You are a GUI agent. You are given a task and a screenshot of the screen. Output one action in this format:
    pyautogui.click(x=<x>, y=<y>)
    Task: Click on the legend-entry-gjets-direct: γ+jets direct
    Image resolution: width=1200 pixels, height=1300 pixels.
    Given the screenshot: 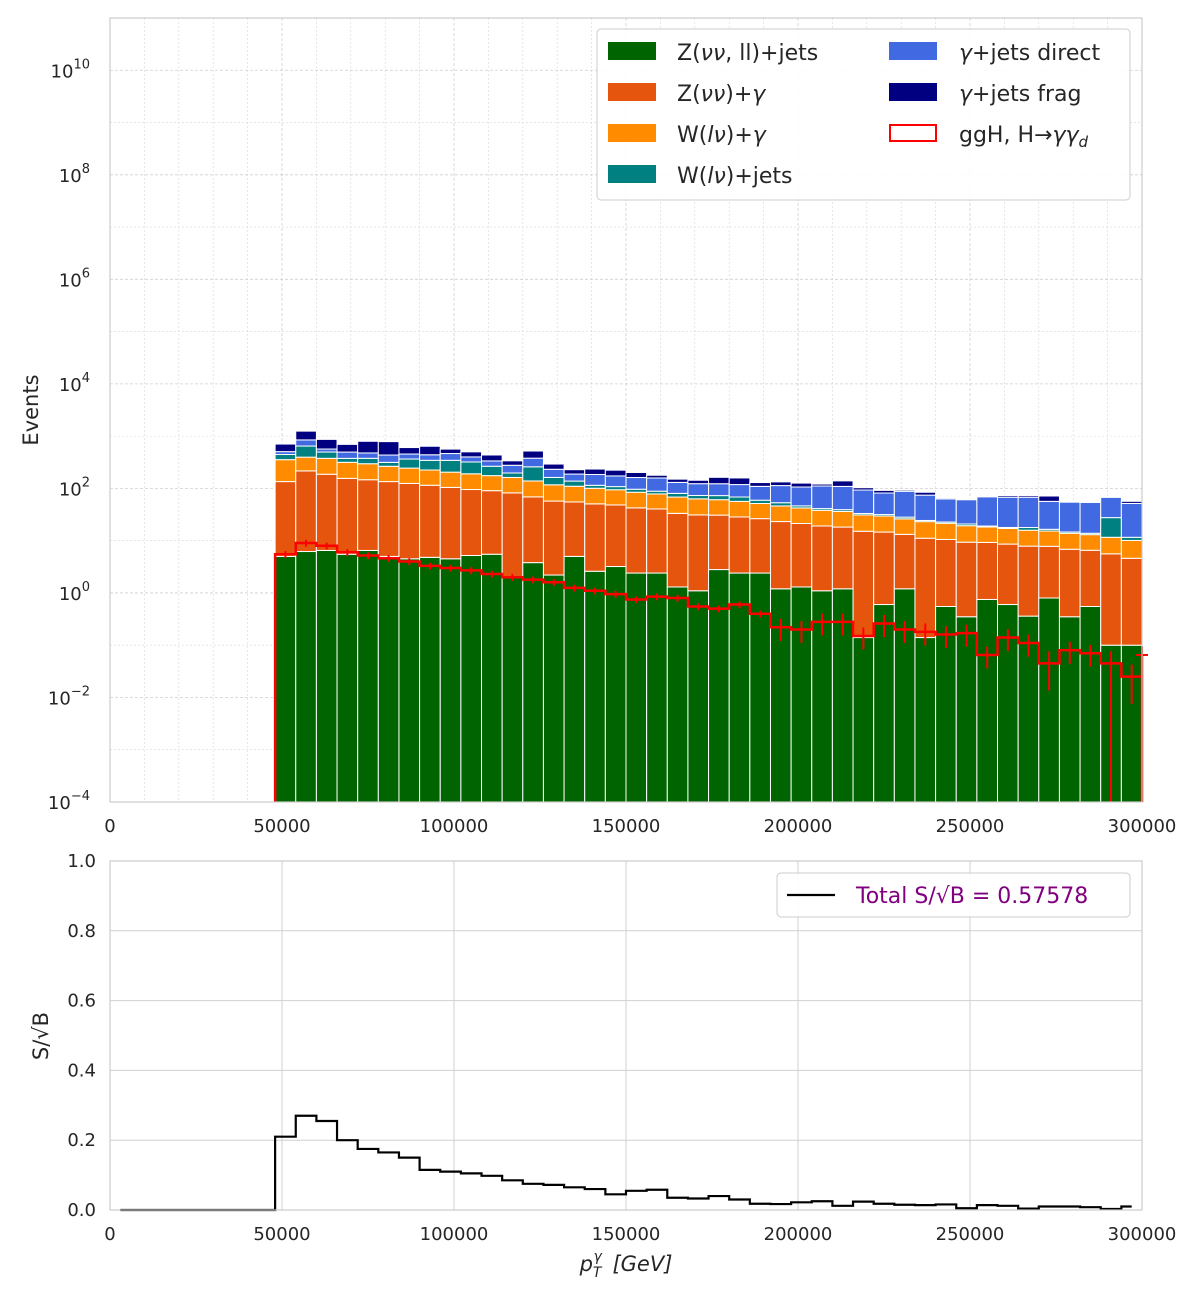 What is the action you would take?
    pyautogui.click(x=994, y=53)
    